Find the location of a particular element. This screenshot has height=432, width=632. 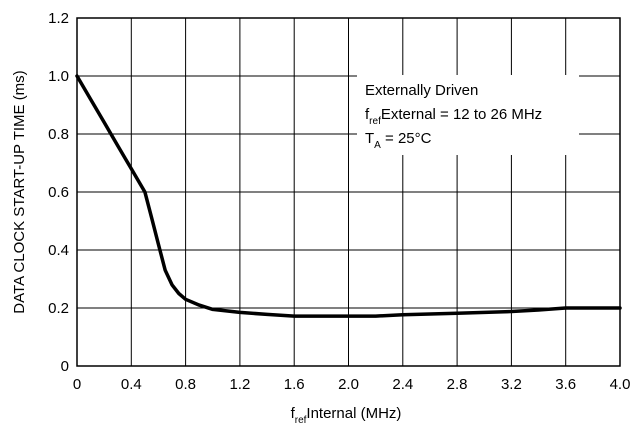

x-tick-label: 2.8 is located at coordinates (457, 384).